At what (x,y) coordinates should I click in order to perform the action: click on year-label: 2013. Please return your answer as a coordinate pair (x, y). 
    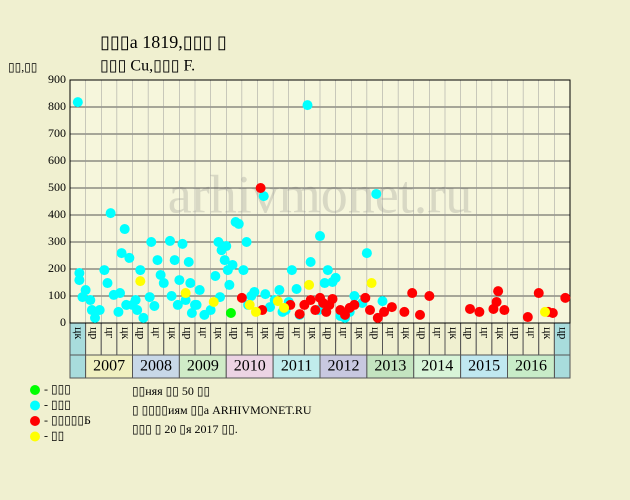
    Looking at the image, I should click on (390, 366).